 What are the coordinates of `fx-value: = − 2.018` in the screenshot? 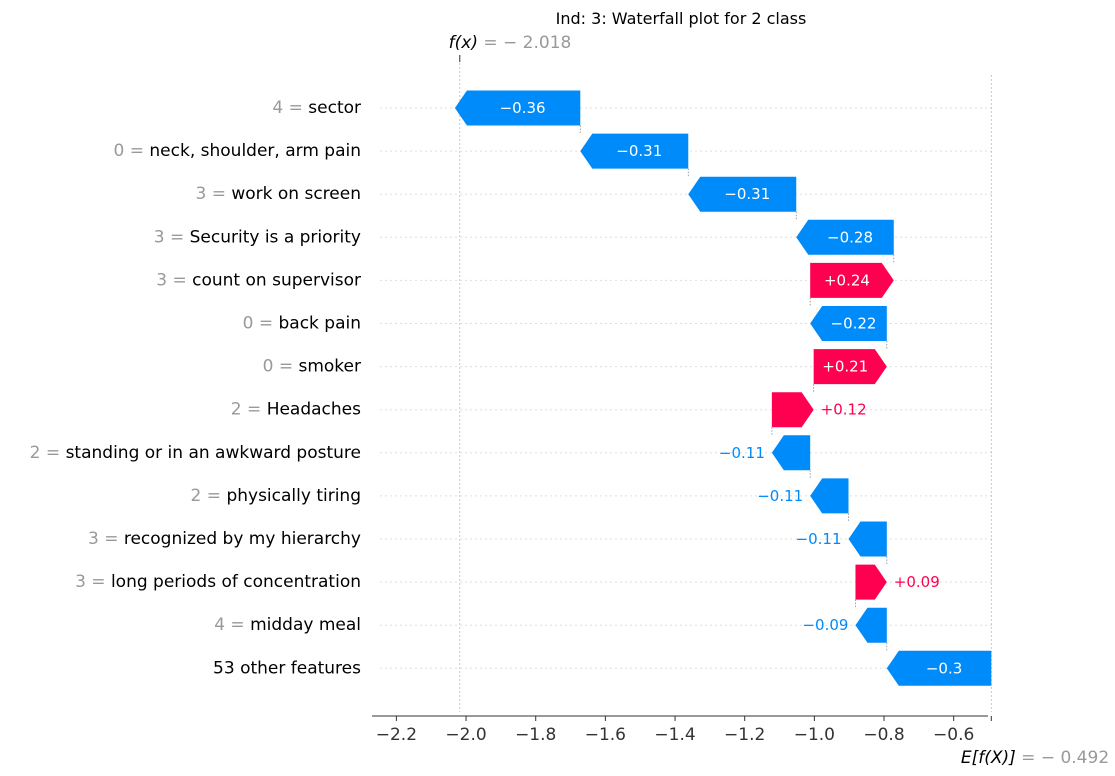 It's located at (524, 43).